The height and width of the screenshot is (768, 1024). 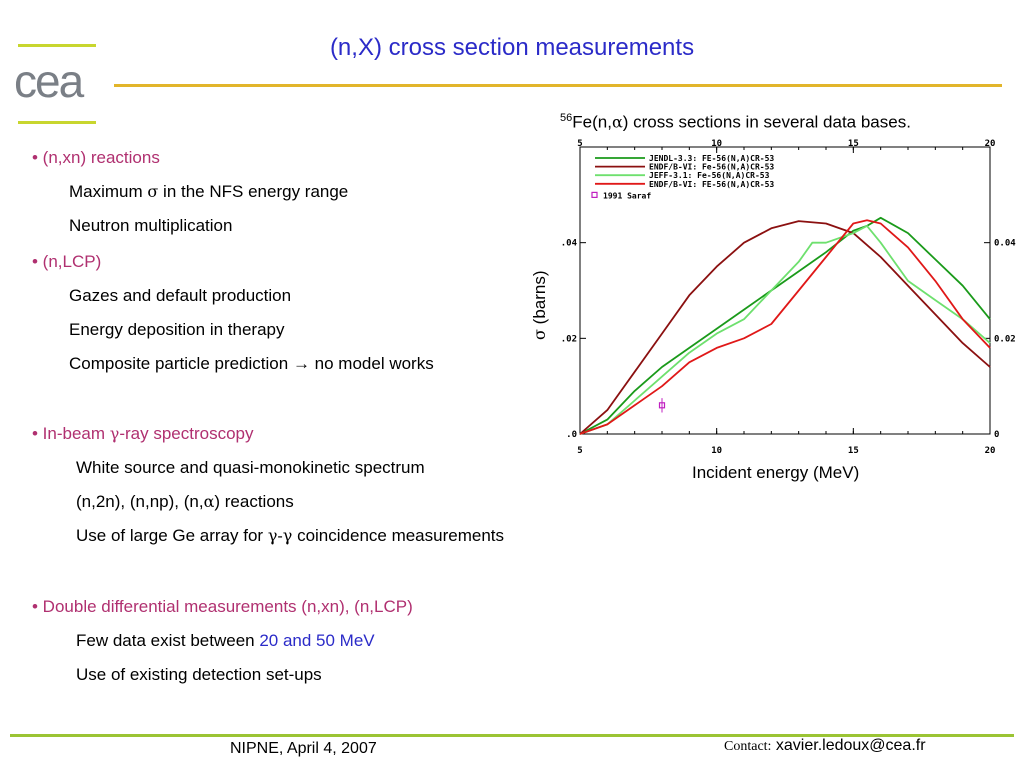 What do you see at coordinates (566, 118) in the screenshot?
I see `isotope-mass-number: 56` at bounding box center [566, 118].